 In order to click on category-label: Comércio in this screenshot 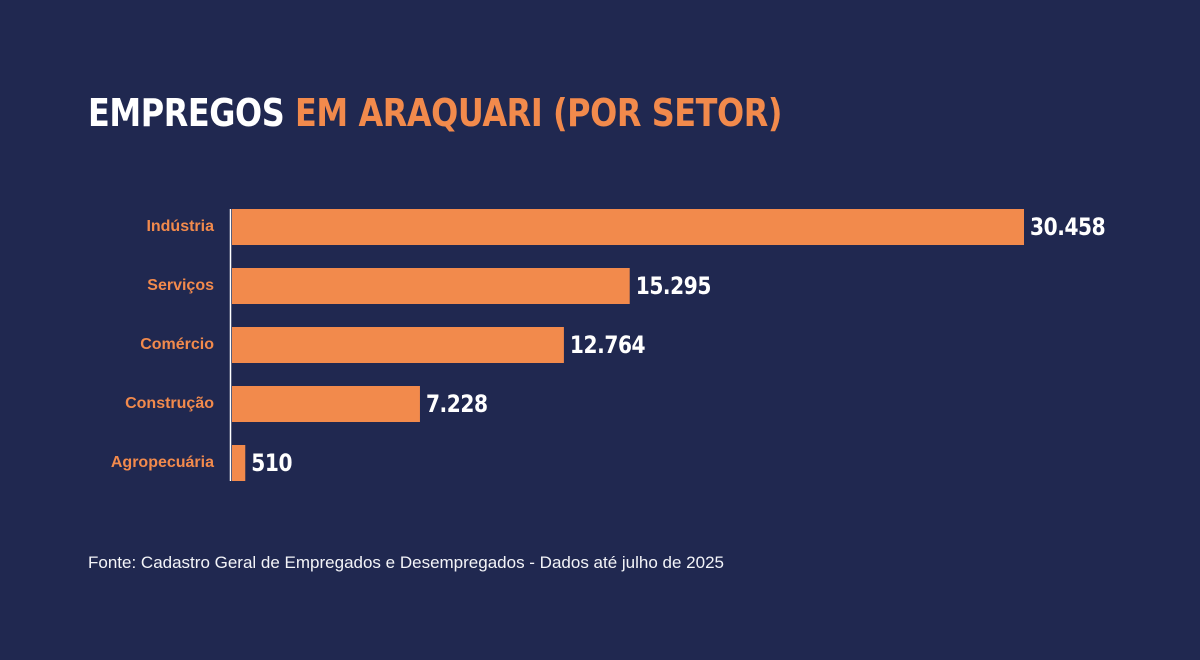, I will do `click(177, 344)`.